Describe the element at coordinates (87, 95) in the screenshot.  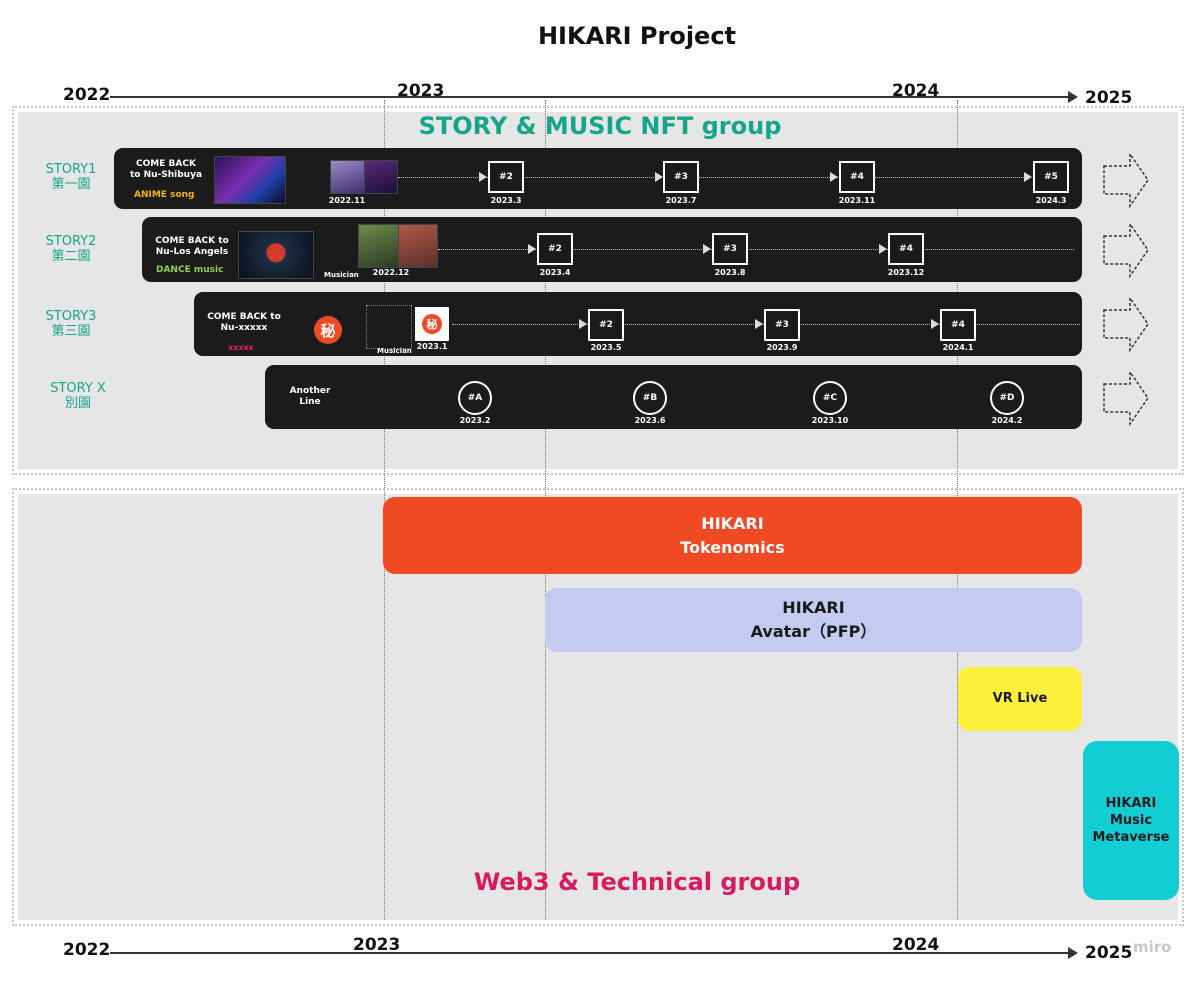
I see `year-label-2022-top: 2022` at that location.